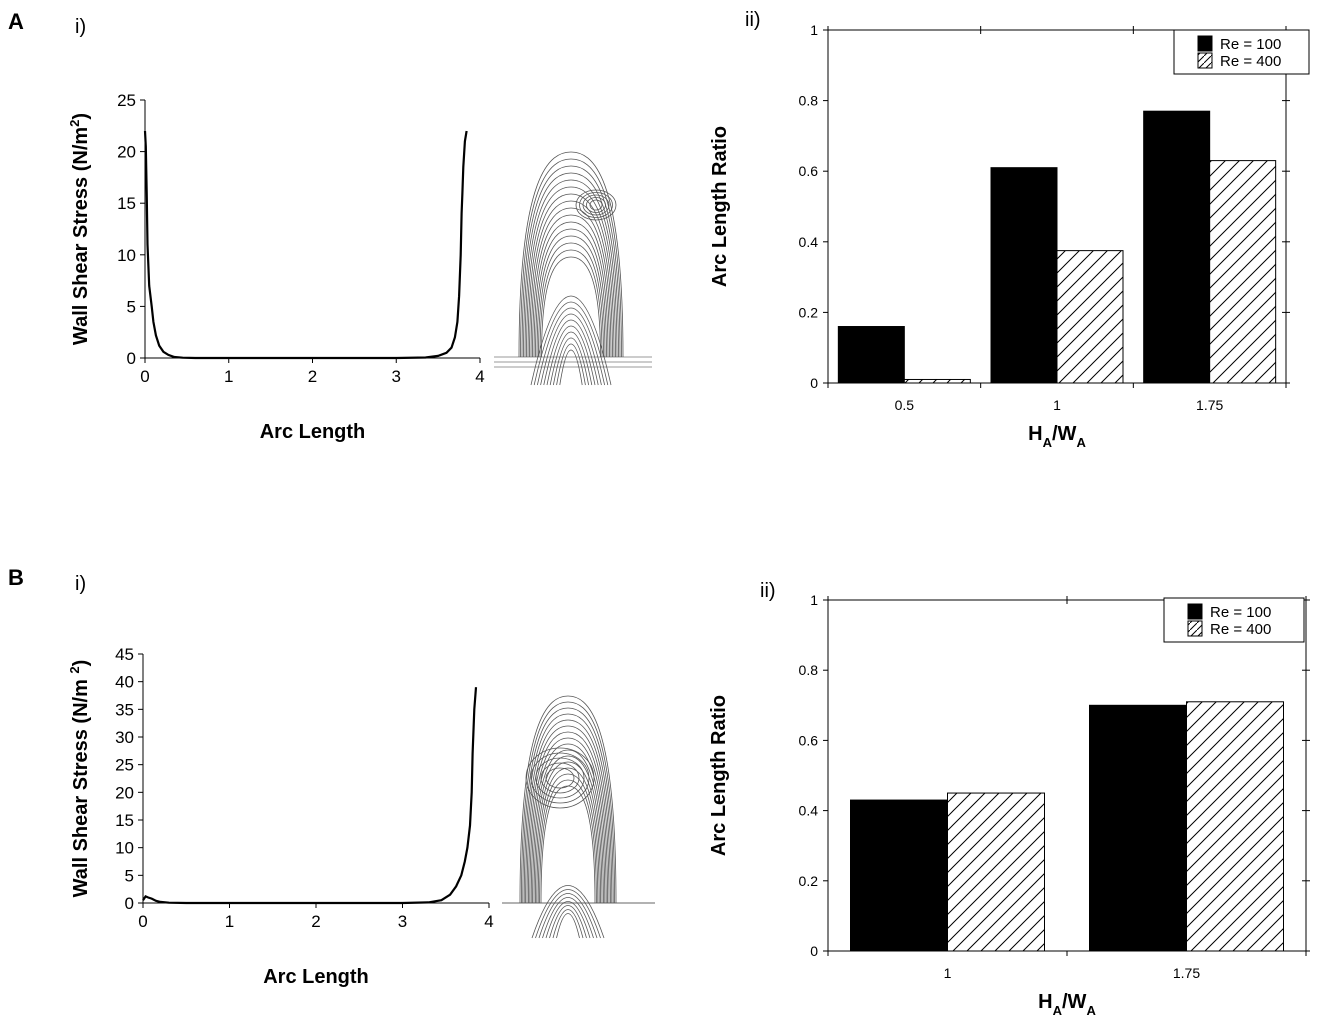 The image size is (1322, 1015). I want to click on x-axis-title: HA/WA, so click(1057, 436).